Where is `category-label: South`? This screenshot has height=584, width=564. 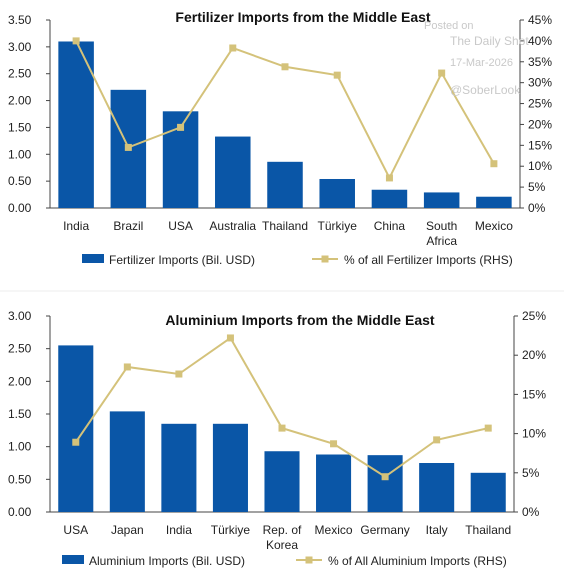
category-label: South is located at coordinates (441, 226).